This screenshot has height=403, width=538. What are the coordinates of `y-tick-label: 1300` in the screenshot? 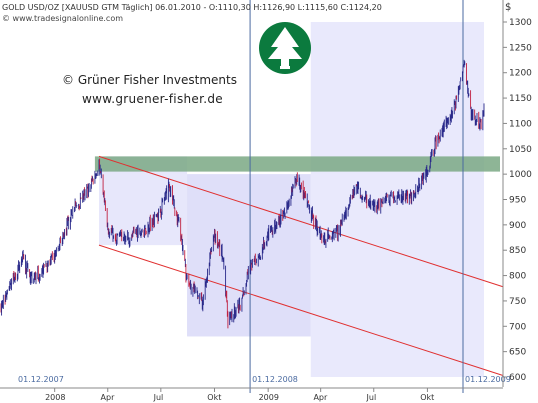 It's located at (520, 23).